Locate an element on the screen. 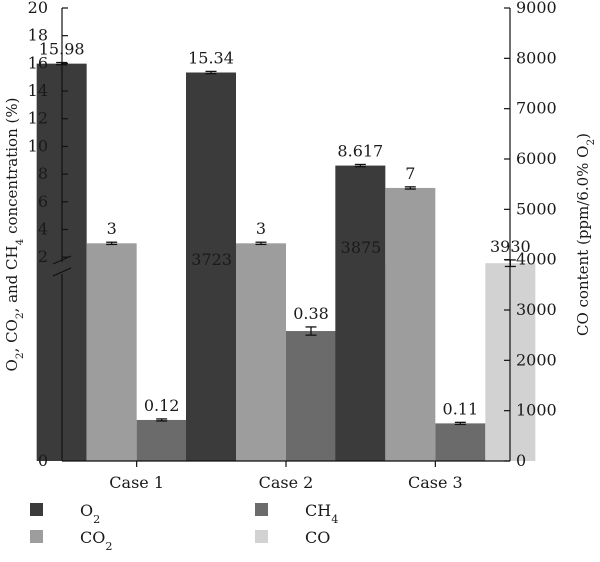  right-tick-label: 0 is located at coordinates (521, 460).